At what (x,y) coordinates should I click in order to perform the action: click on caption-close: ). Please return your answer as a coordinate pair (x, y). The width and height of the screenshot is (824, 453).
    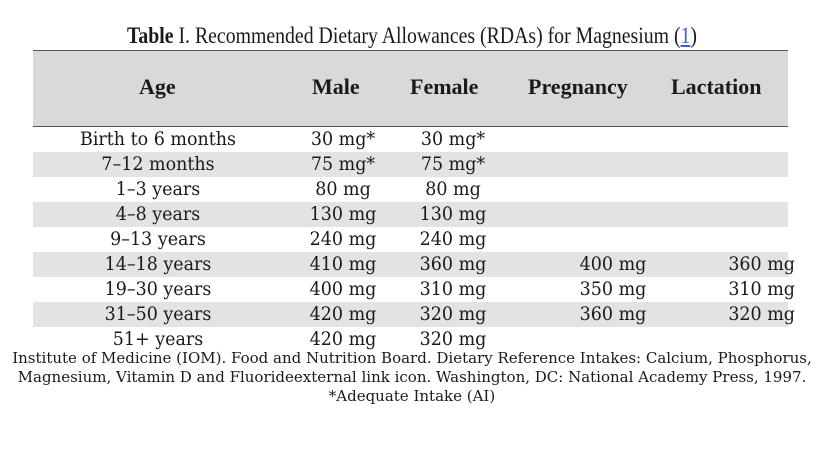
    Looking at the image, I should click on (694, 35).